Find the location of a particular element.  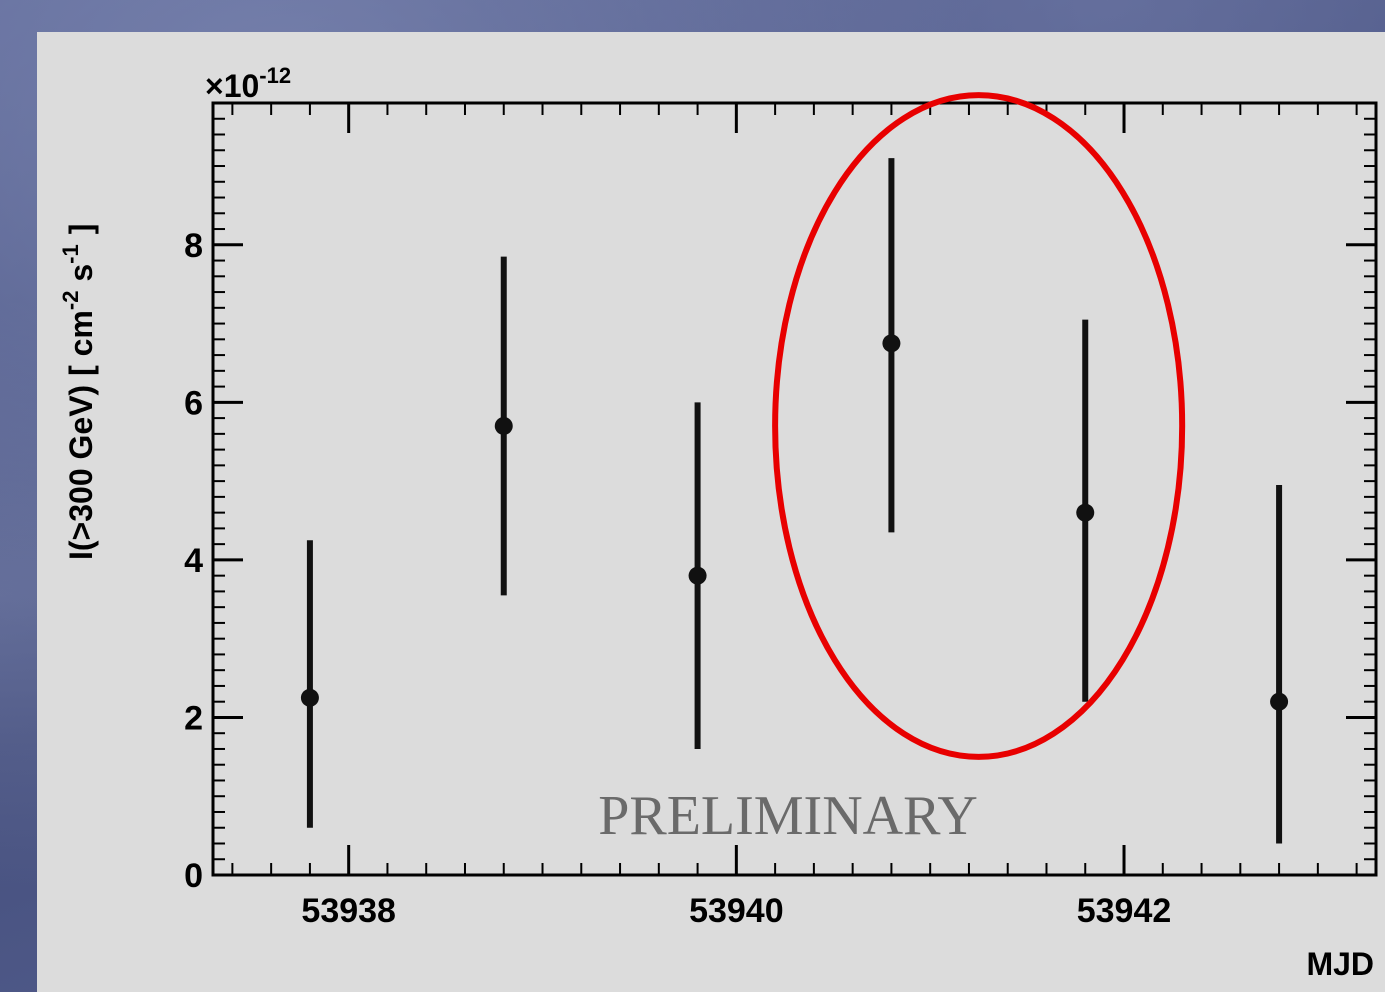

y-tick-labels: 0 2 4 6 8 is located at coordinates (193, 561).